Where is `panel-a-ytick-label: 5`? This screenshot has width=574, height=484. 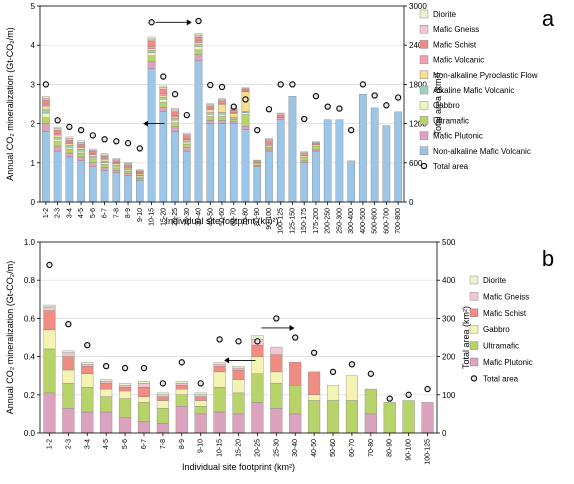 panel-a-ytick-label: 5 is located at coordinates (33, 6).